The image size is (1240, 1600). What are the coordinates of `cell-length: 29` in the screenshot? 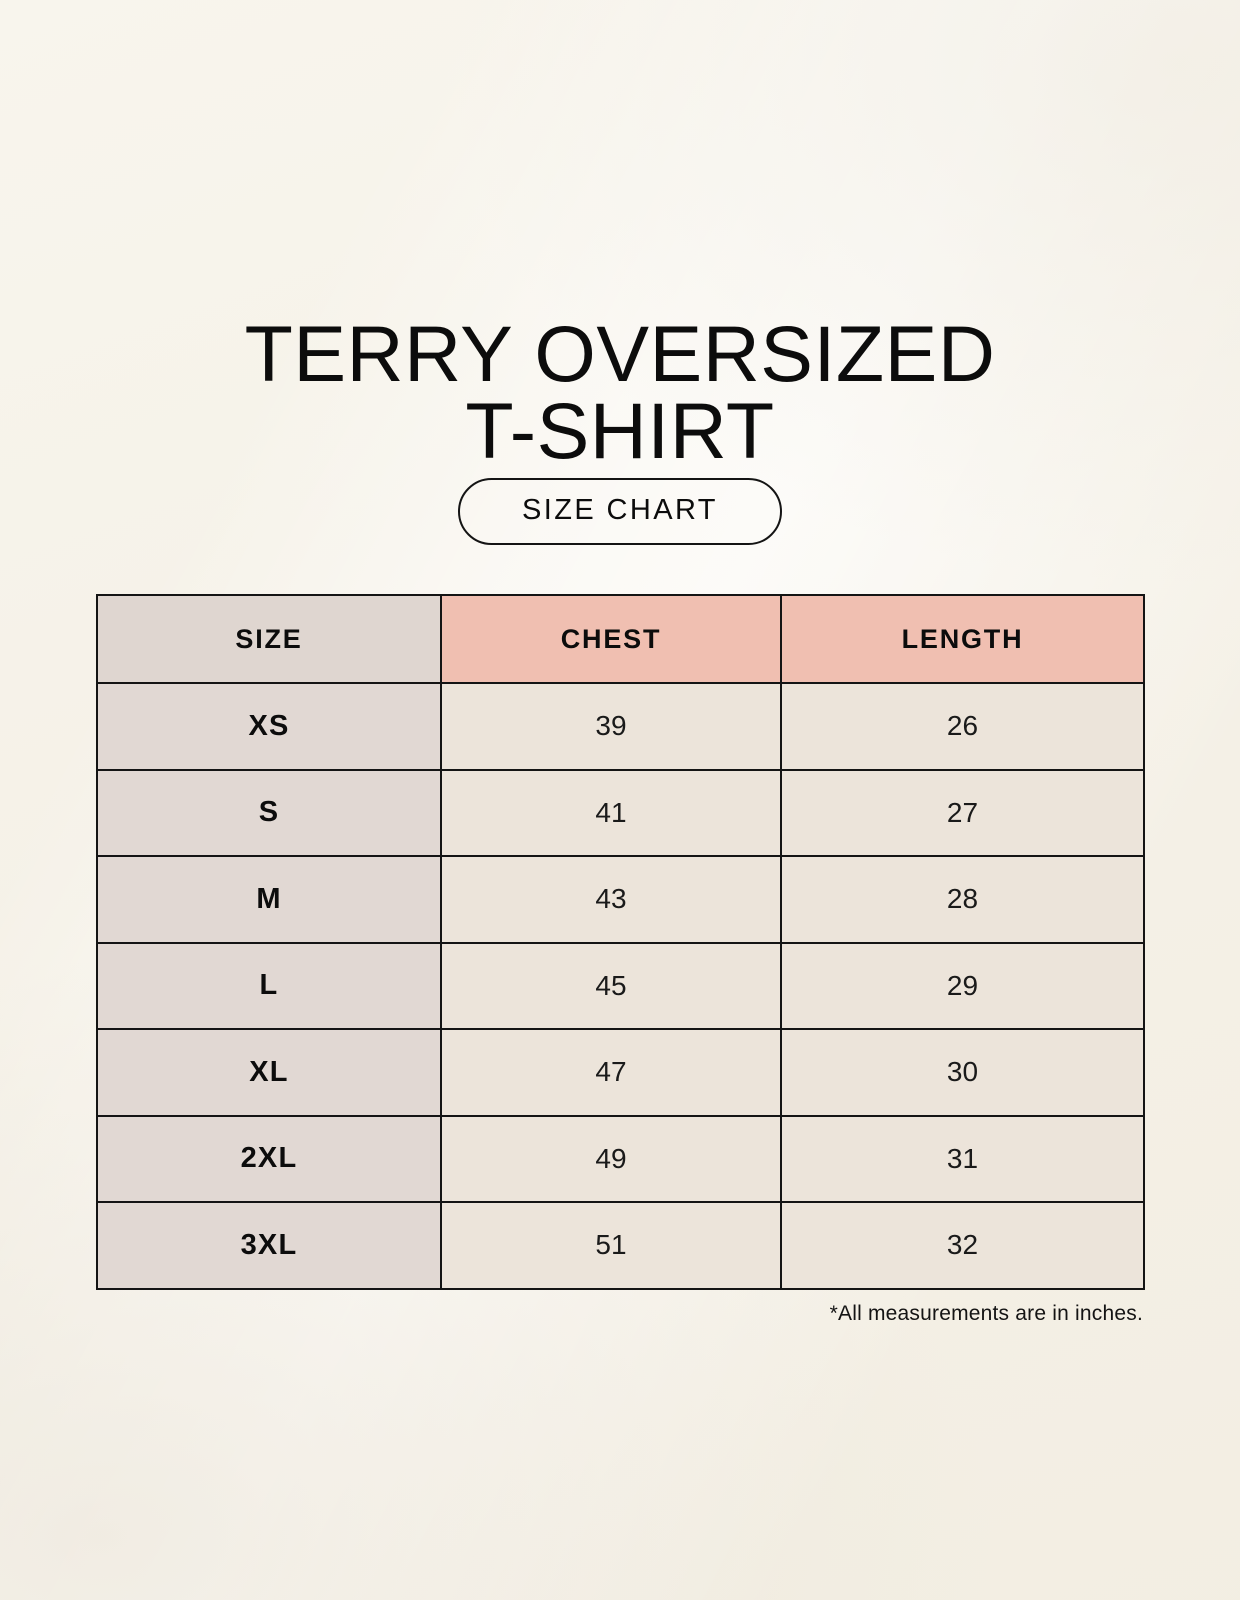 It's located at (962, 985).